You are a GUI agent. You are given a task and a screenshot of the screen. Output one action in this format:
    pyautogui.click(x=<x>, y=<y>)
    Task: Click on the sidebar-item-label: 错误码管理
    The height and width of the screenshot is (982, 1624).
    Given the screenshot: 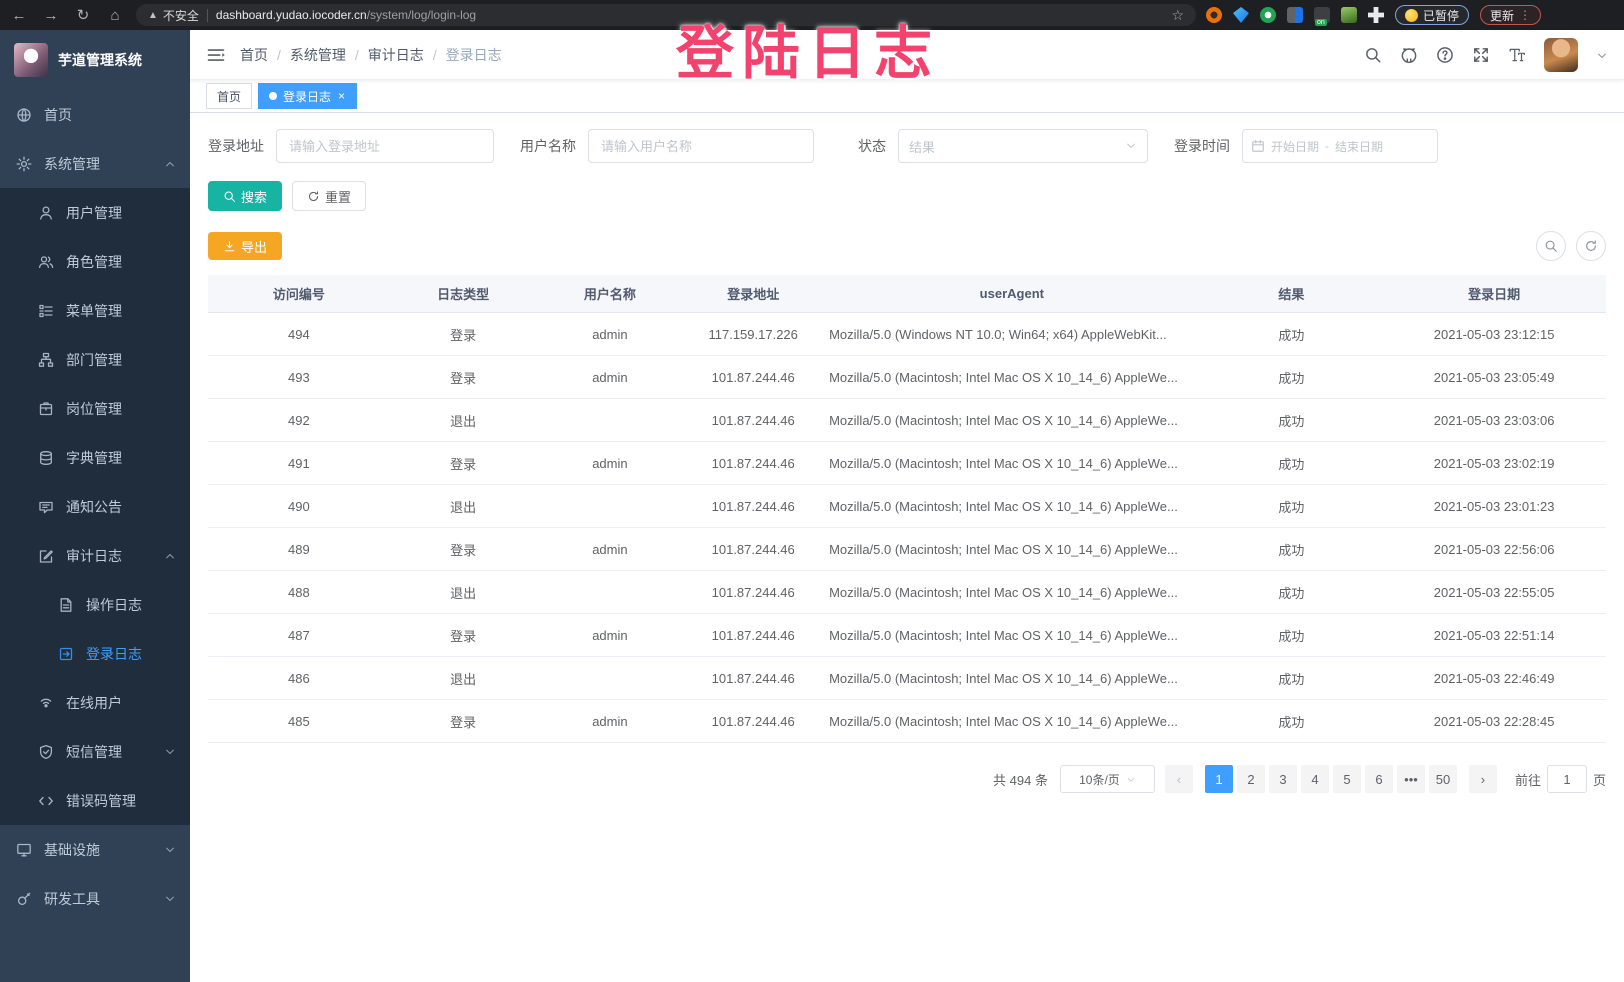 What is the action you would take?
    pyautogui.click(x=101, y=800)
    